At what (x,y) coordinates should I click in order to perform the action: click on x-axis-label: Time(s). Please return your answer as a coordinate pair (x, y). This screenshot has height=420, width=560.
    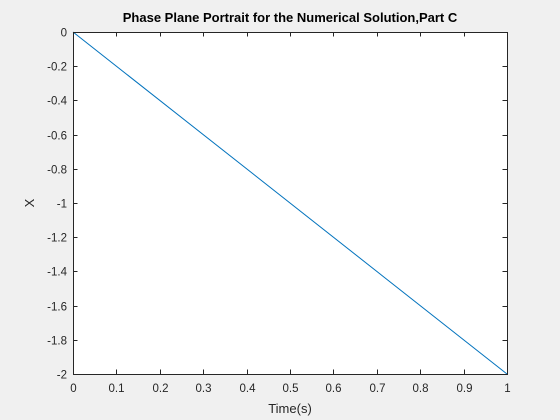
    Looking at the image, I should click on (290, 408).